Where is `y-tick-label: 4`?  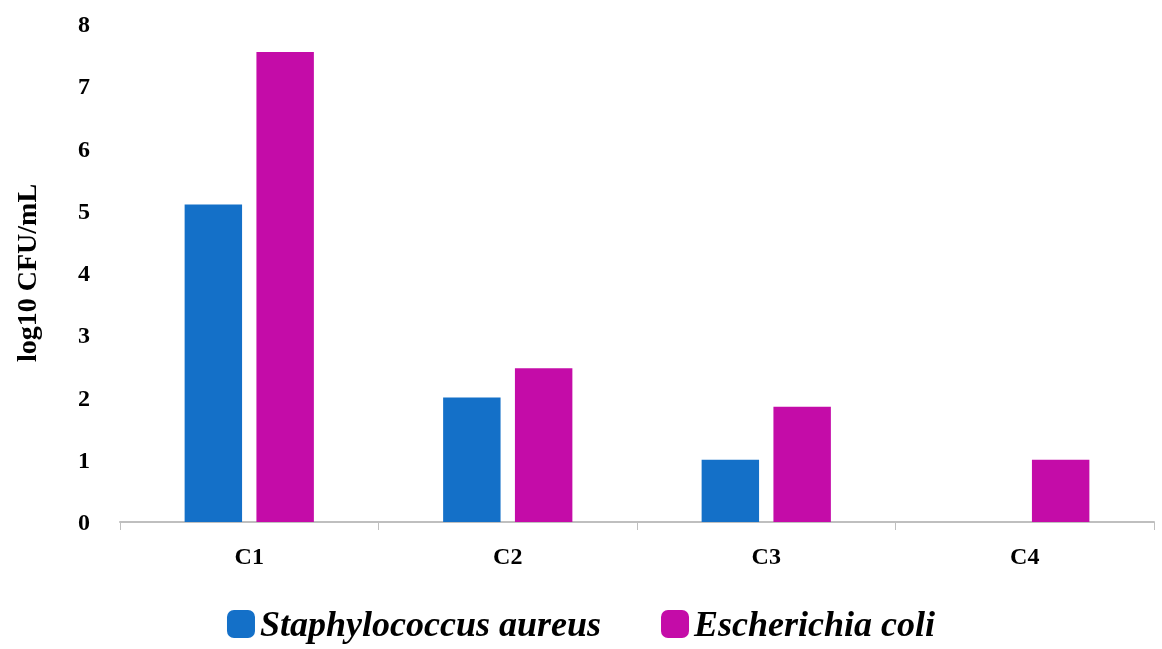
y-tick-label: 4 is located at coordinates (84, 273).